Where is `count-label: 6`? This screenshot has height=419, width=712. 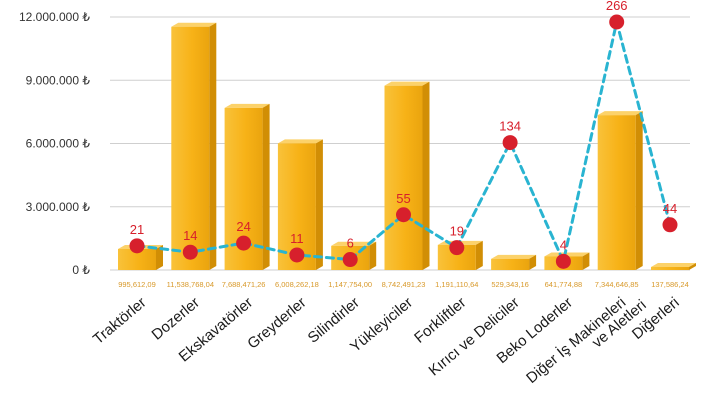
count-label: 6 is located at coordinates (350, 243).